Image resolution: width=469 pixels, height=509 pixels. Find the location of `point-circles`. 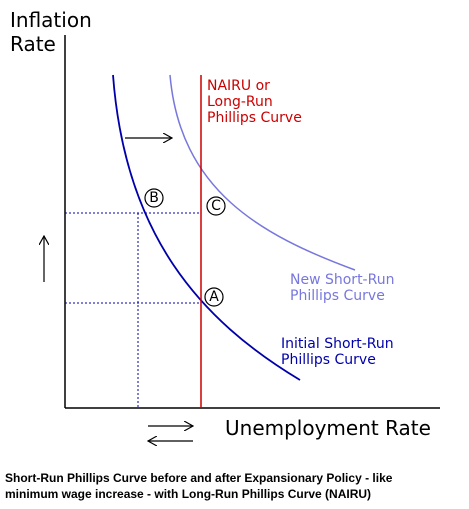

point-circles is located at coordinates (185, 247).